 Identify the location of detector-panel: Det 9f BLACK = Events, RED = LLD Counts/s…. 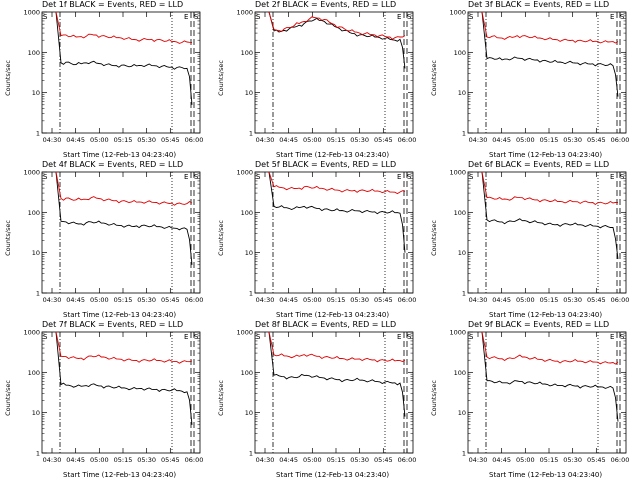
(532, 400).